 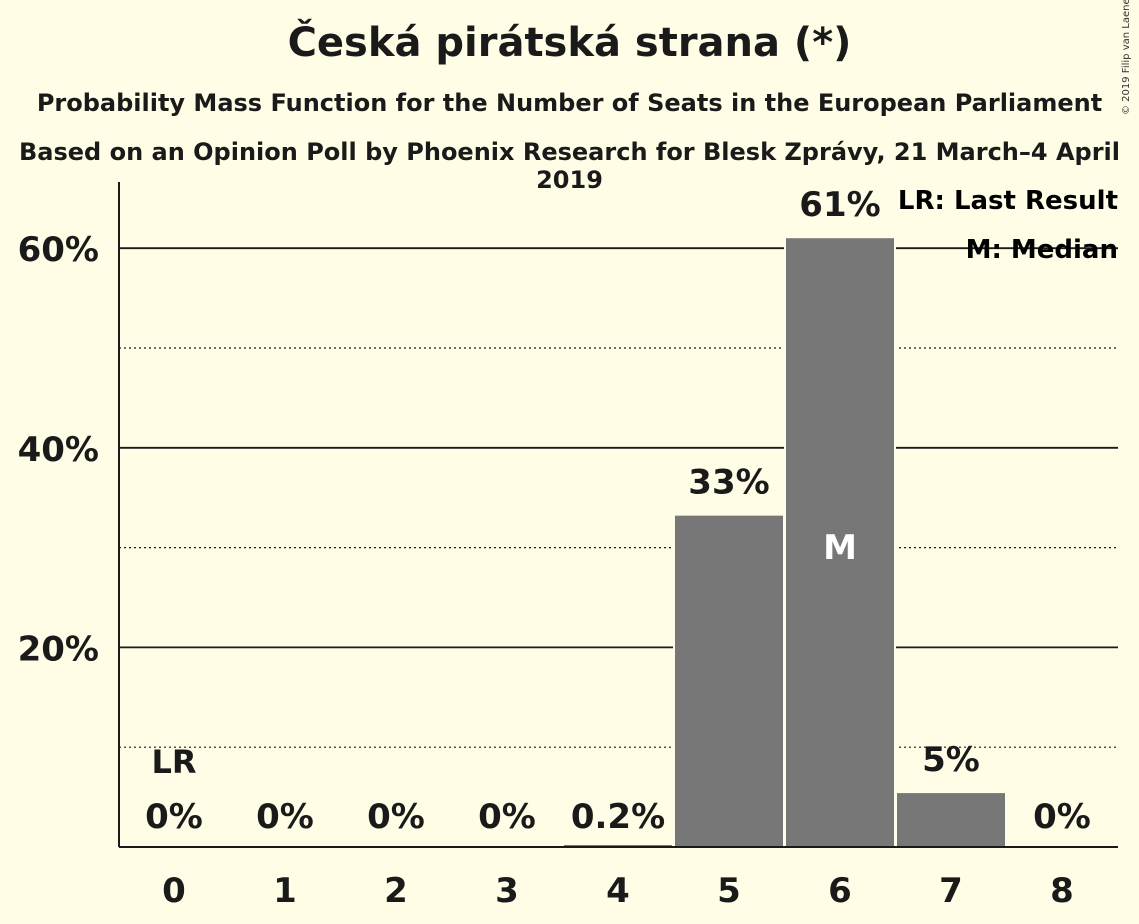 I want to click on chart-title: Česká pirátská strana (*), so click(x=569, y=43).